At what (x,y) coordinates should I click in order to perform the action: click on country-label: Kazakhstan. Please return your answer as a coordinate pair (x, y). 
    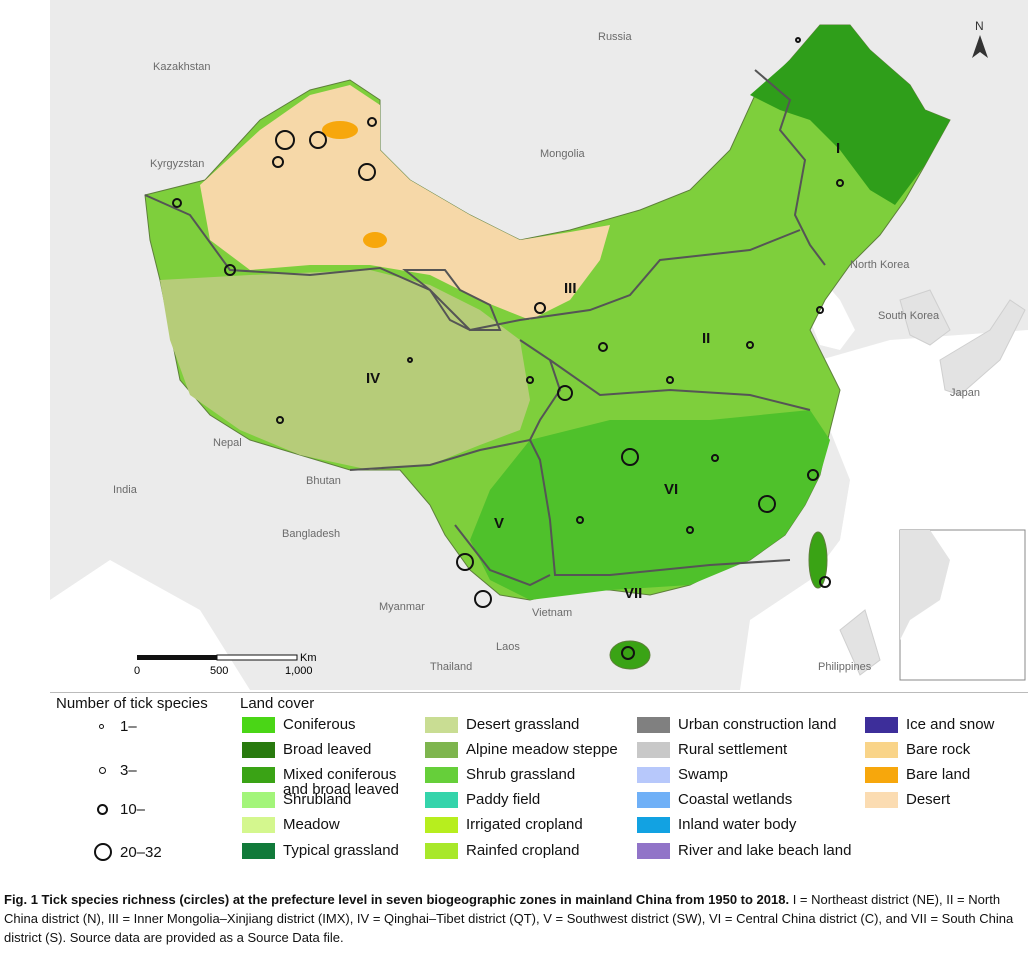
    Looking at the image, I should click on (181, 67).